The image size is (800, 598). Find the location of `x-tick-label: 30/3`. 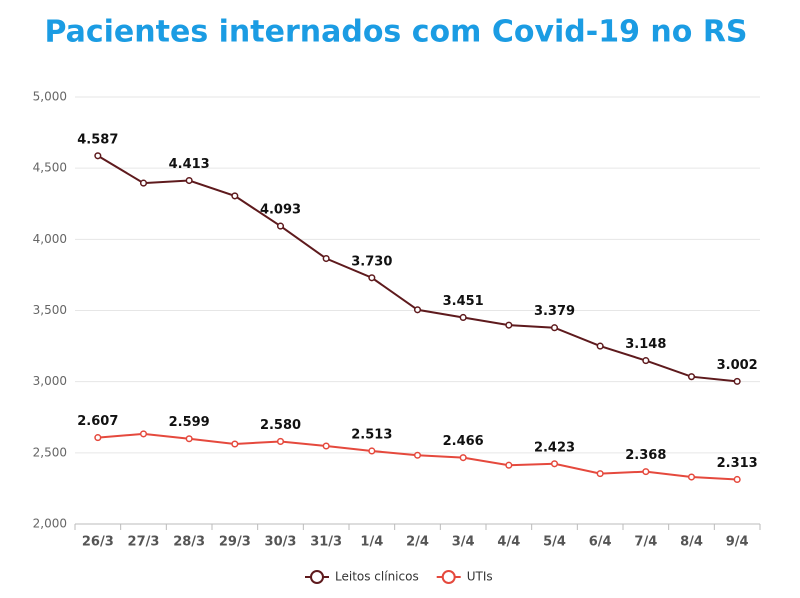

x-tick-label: 30/3 is located at coordinates (281, 542).